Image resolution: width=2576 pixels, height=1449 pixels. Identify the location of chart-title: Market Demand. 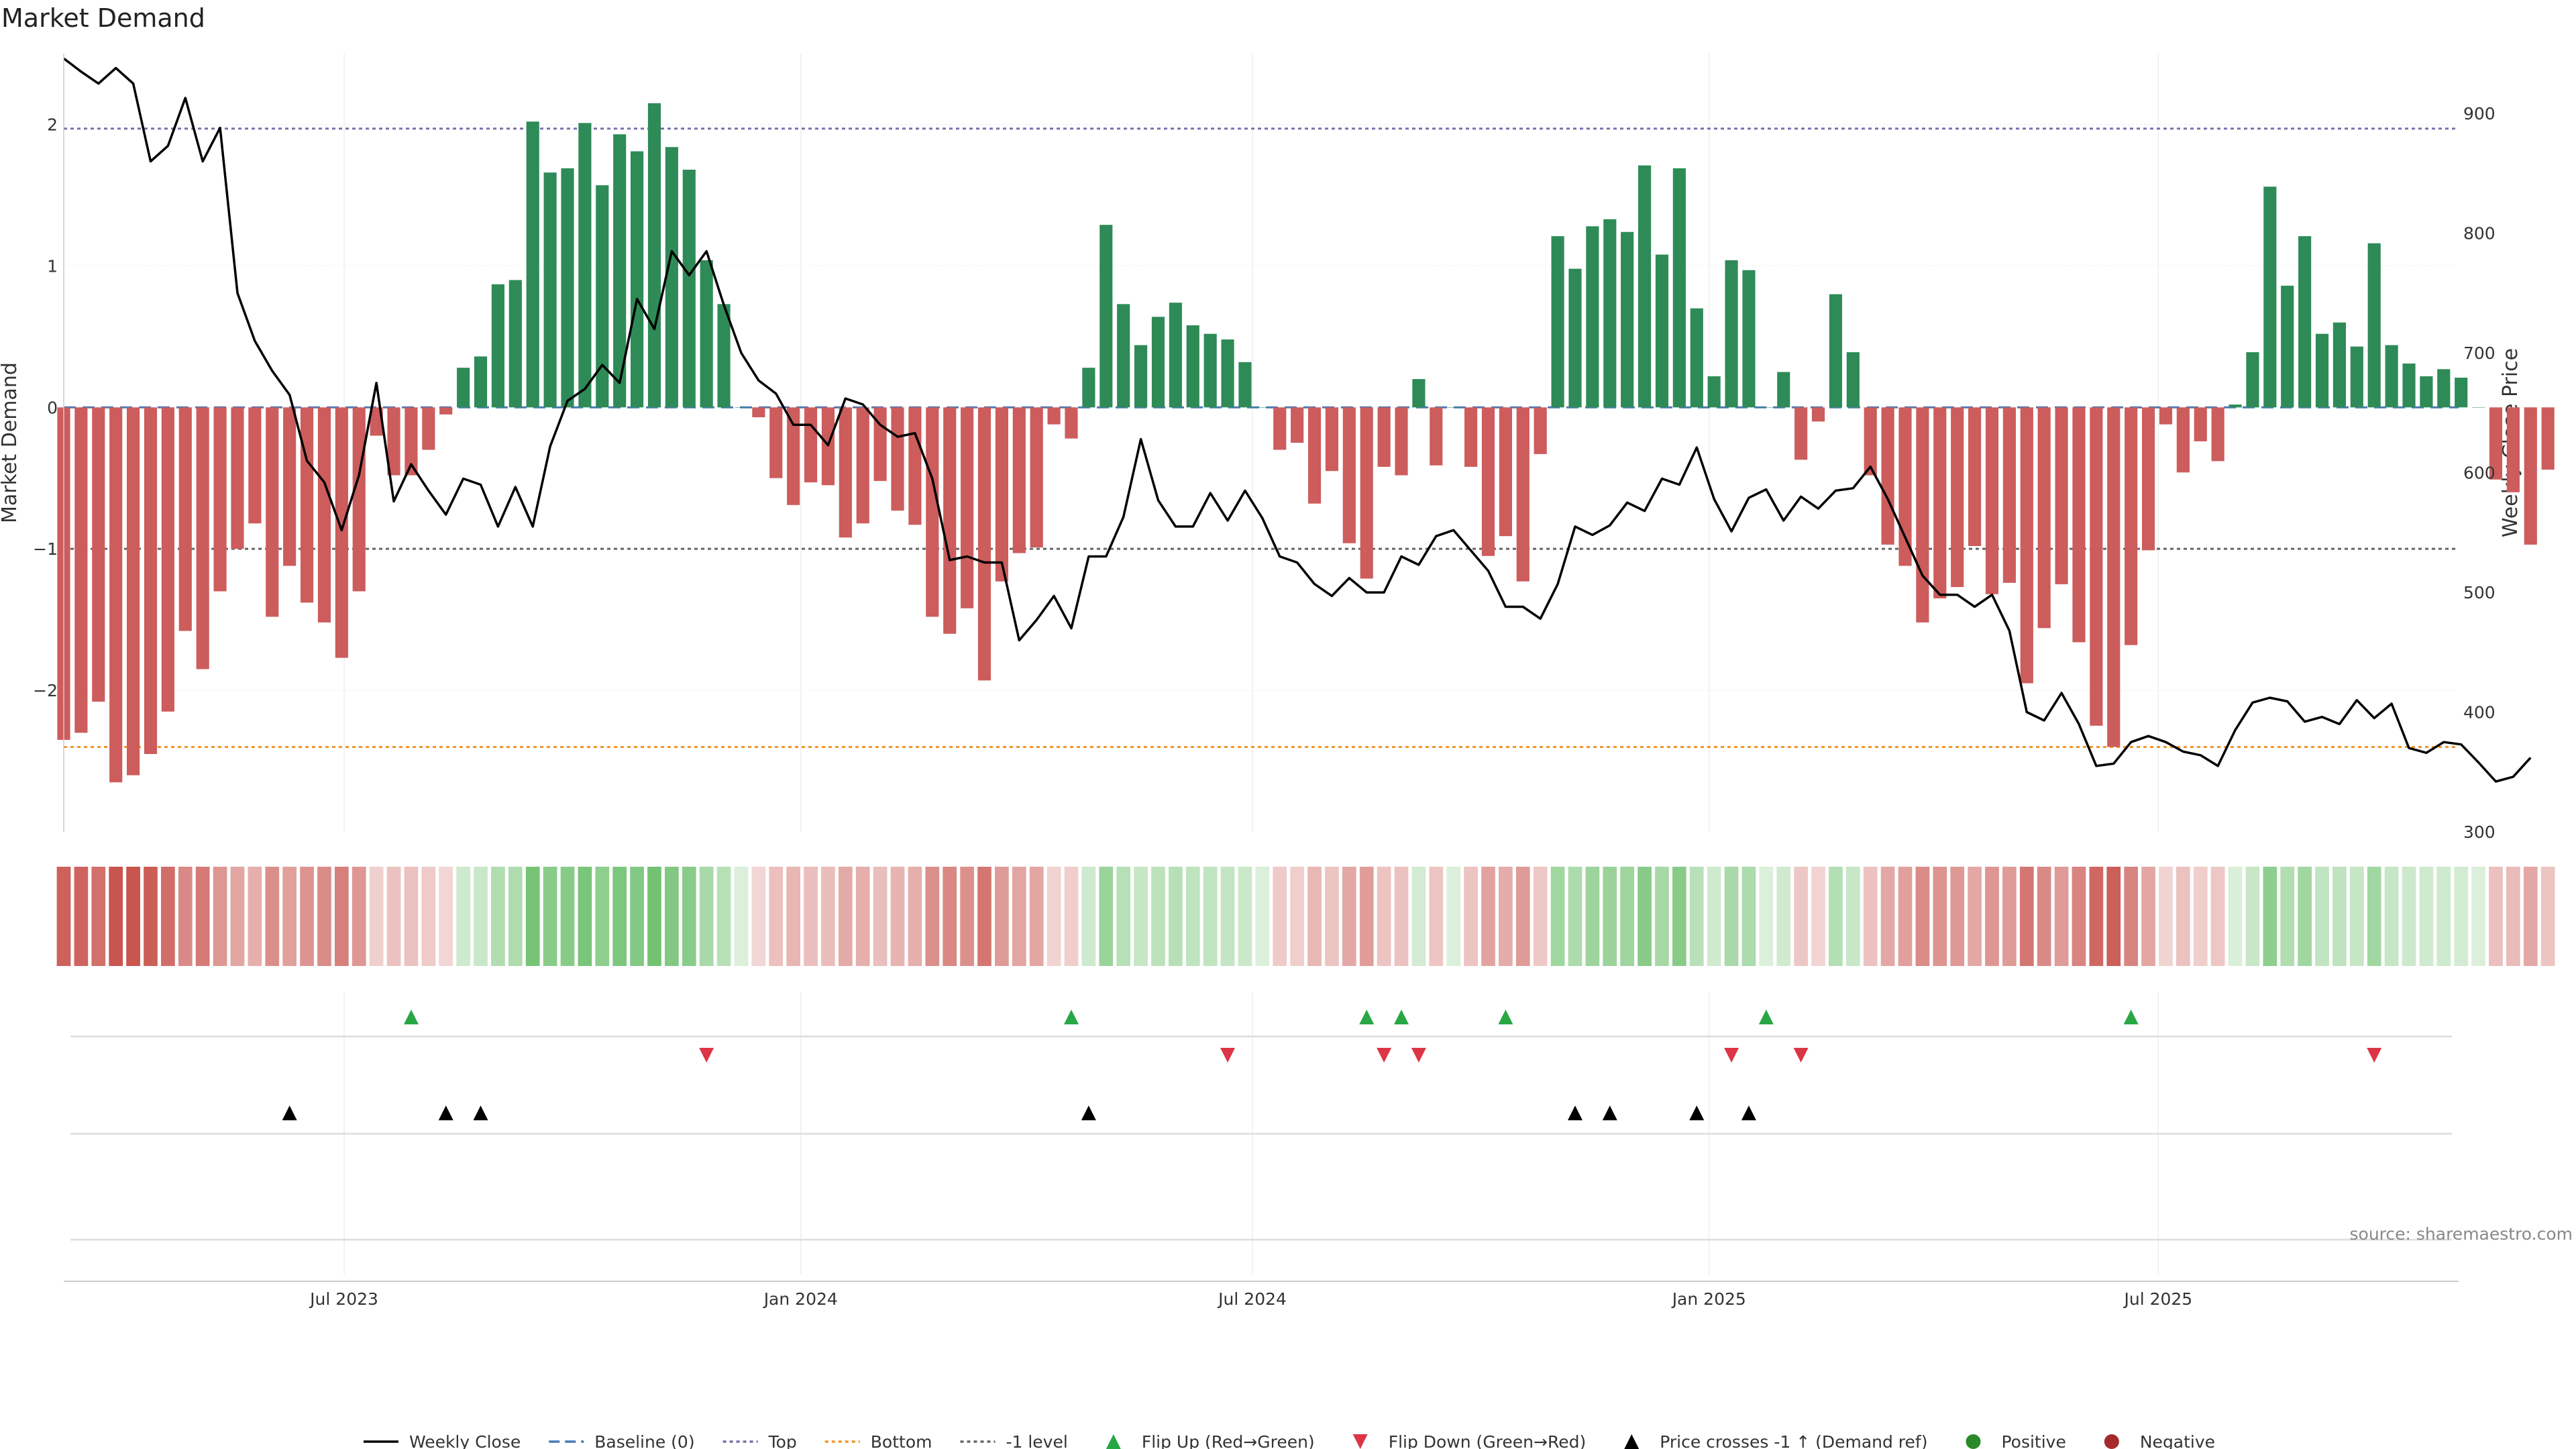
(103, 18).